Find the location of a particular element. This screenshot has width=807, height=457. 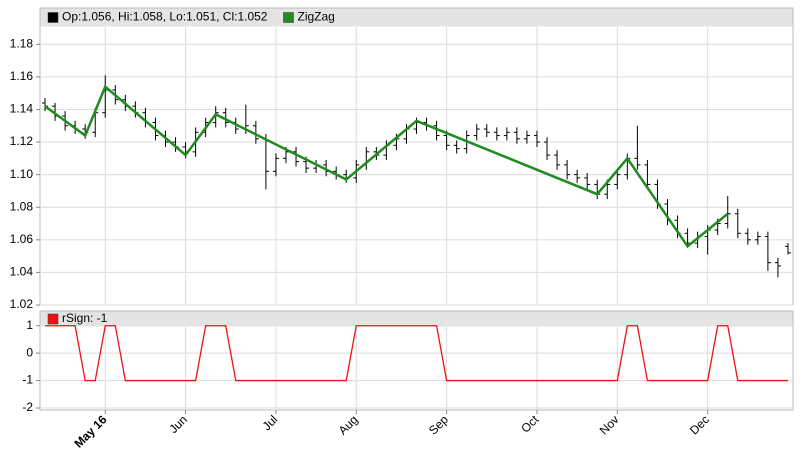

x-tick-label: Oct is located at coordinates (530, 424).